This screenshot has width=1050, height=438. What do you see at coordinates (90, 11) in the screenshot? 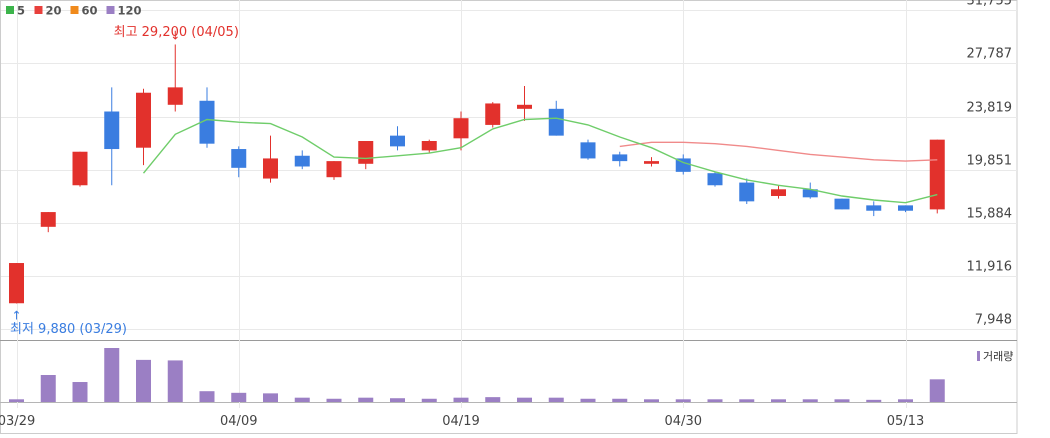
I see `legend-label: 60` at bounding box center [90, 11].